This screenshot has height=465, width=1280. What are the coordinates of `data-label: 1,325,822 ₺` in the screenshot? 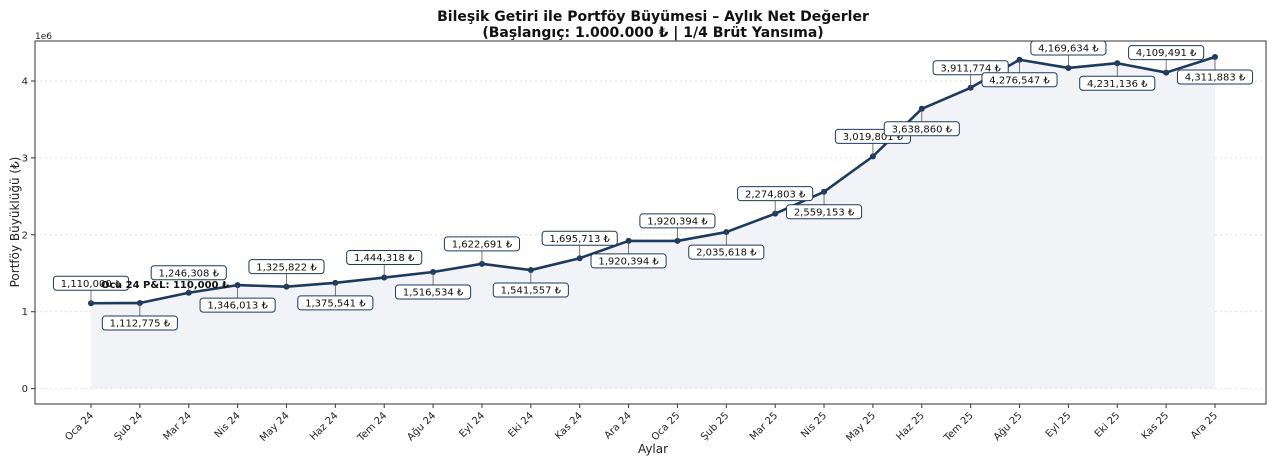 It's located at (286, 267).